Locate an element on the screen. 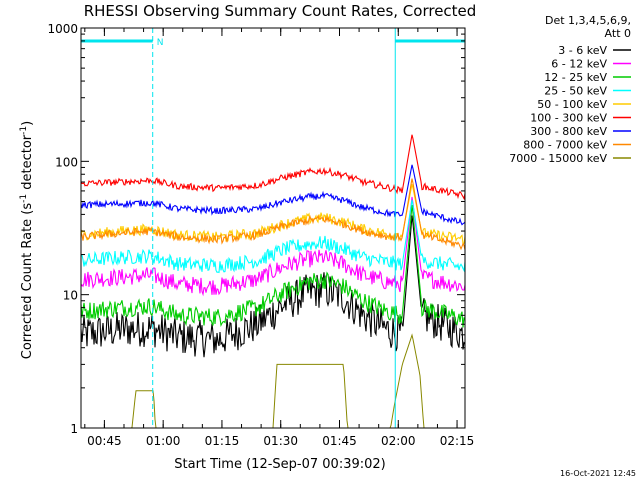 This screenshot has height=480, width=640. legend-label-2: 6 - 12 keV is located at coordinates (579, 64).